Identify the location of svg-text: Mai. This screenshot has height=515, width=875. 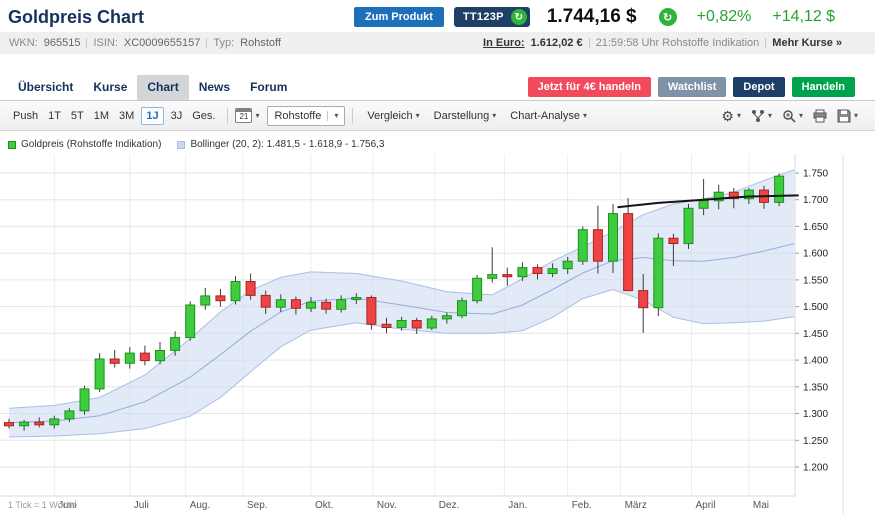
(761, 505).